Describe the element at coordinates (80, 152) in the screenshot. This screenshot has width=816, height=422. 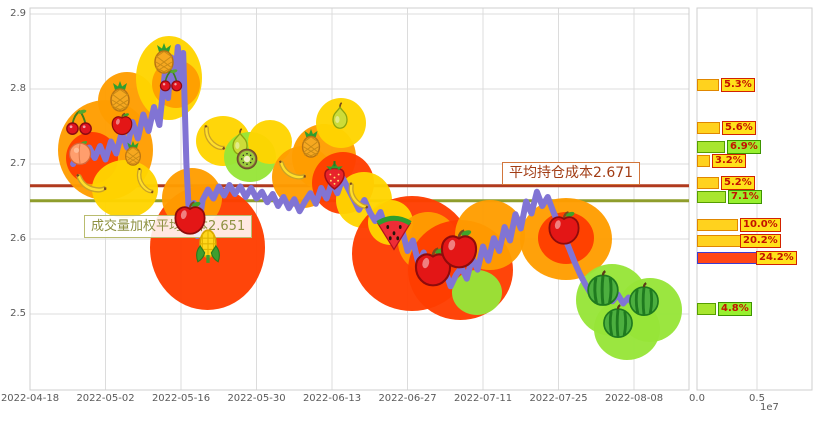
I see `sticker-peach-icon` at that location.